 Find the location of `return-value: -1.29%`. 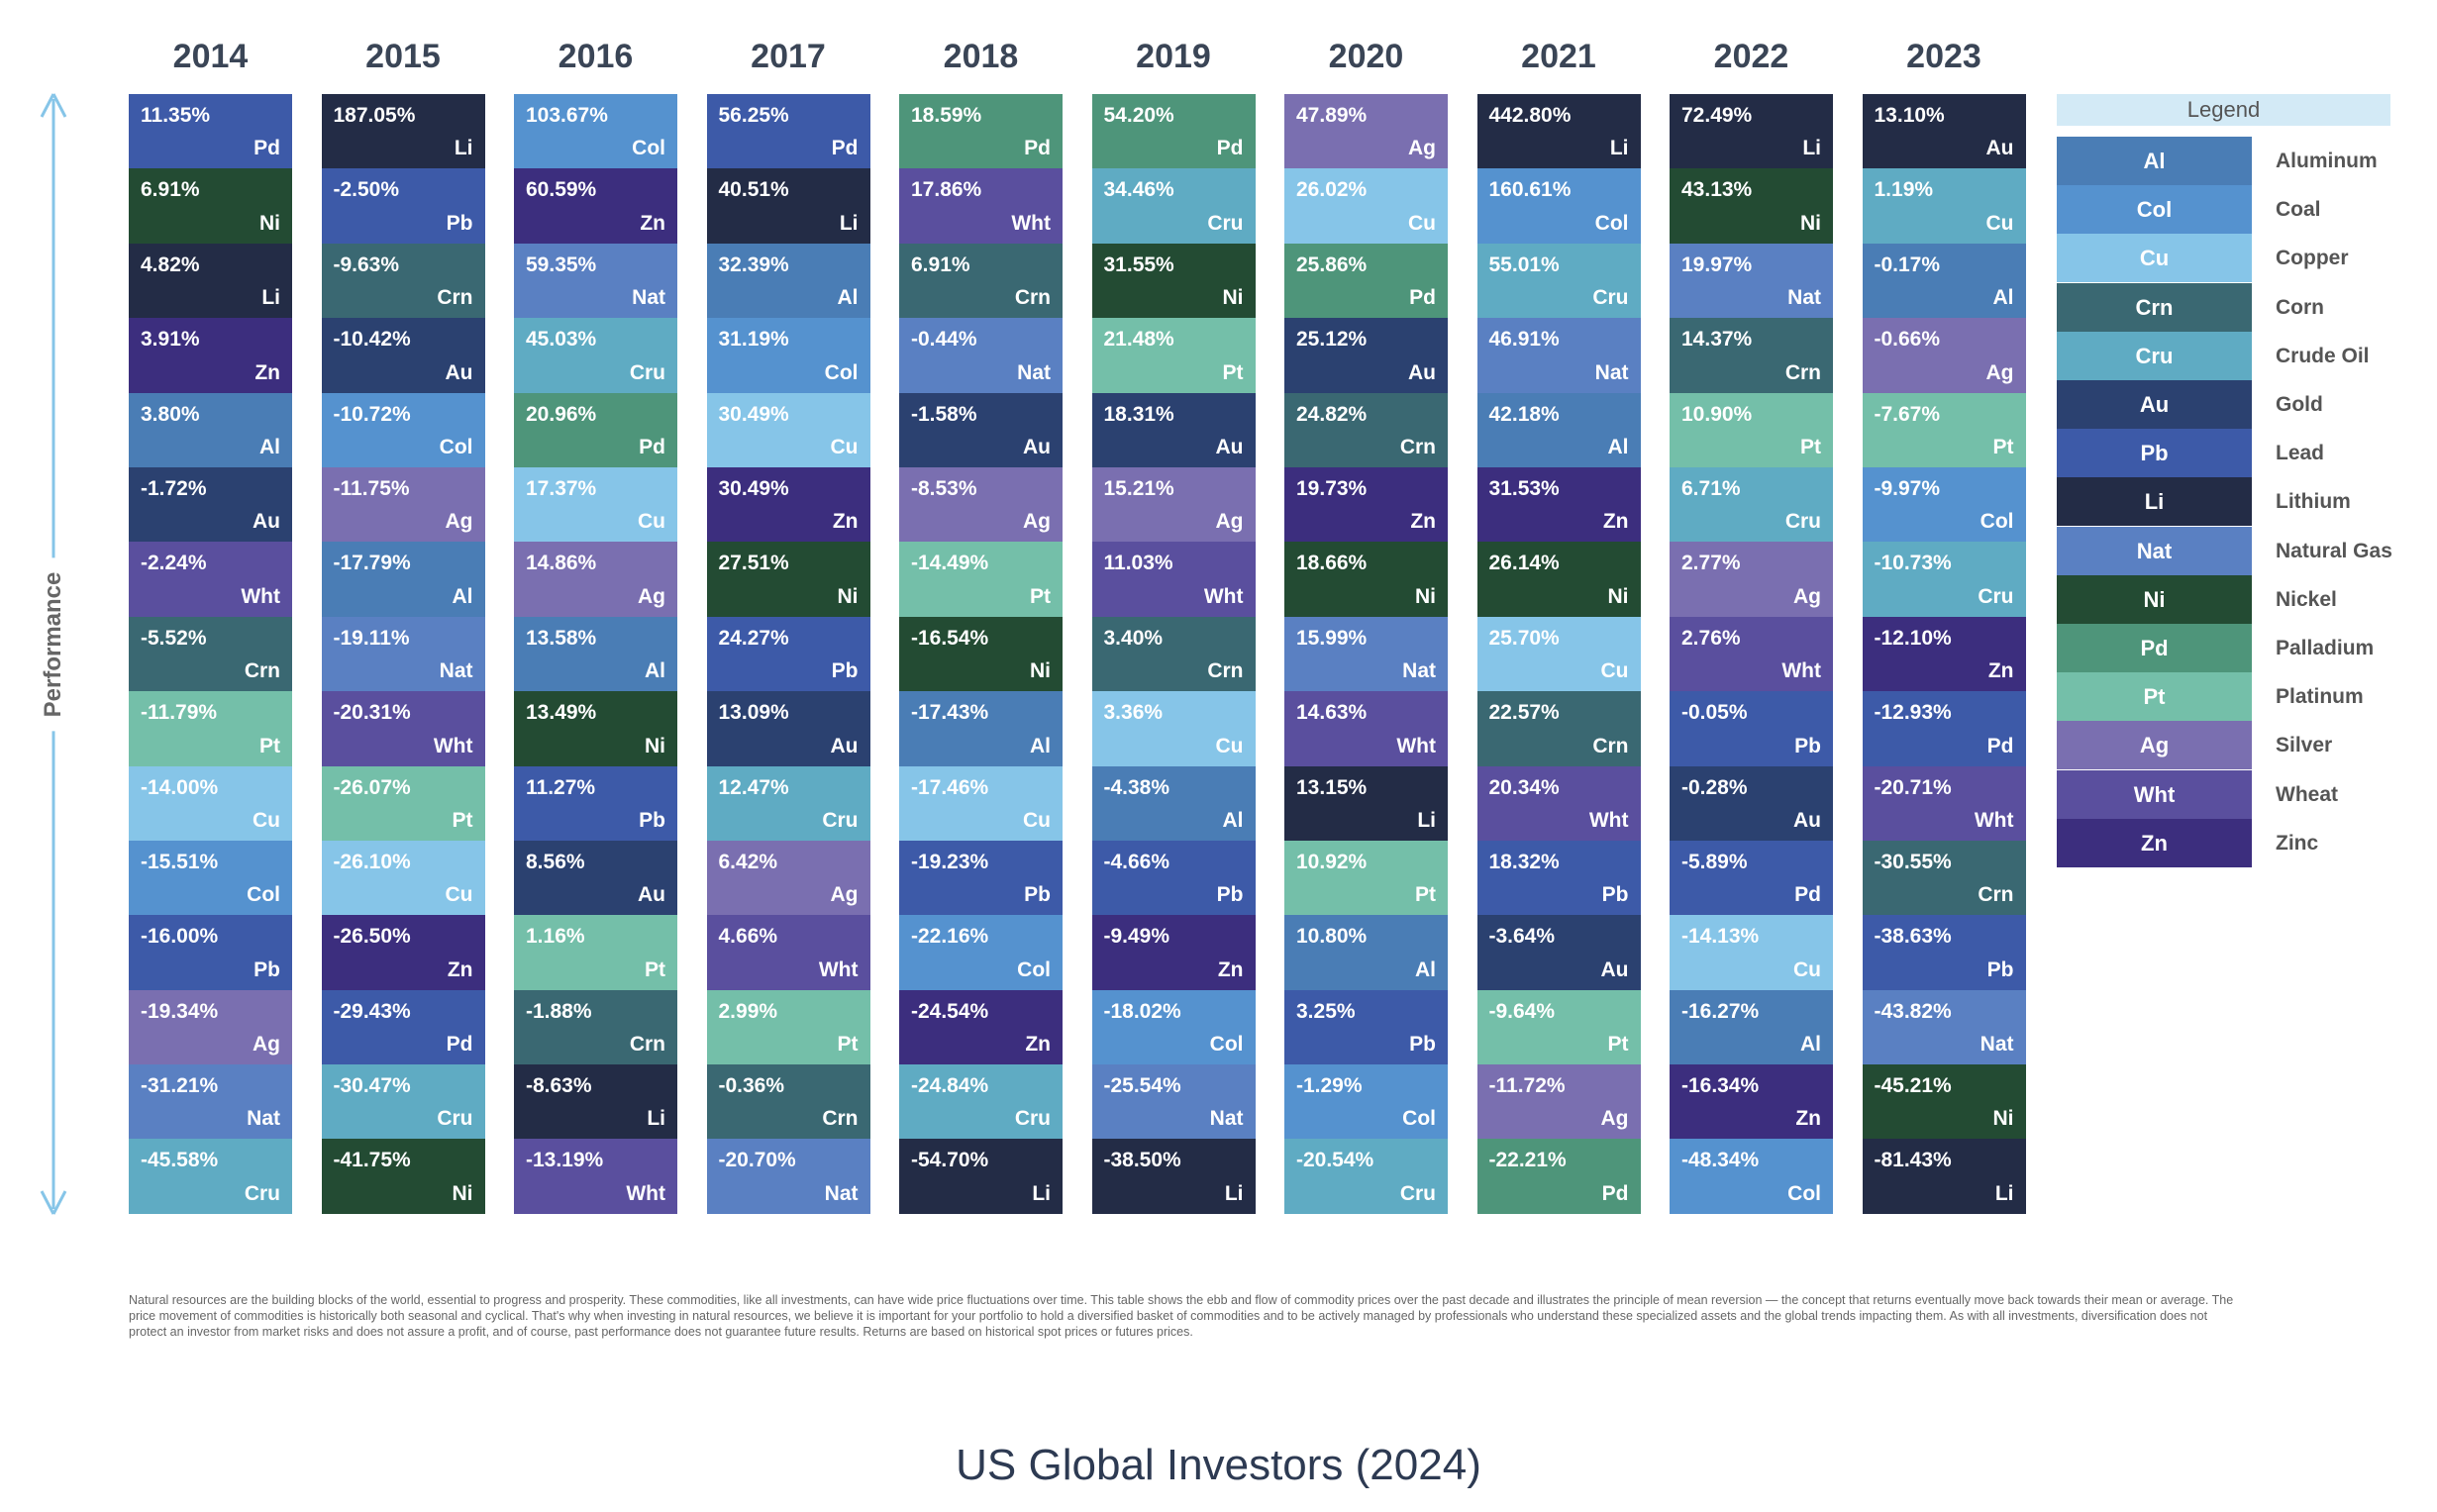

return-value: -1.29% is located at coordinates (1329, 1086).